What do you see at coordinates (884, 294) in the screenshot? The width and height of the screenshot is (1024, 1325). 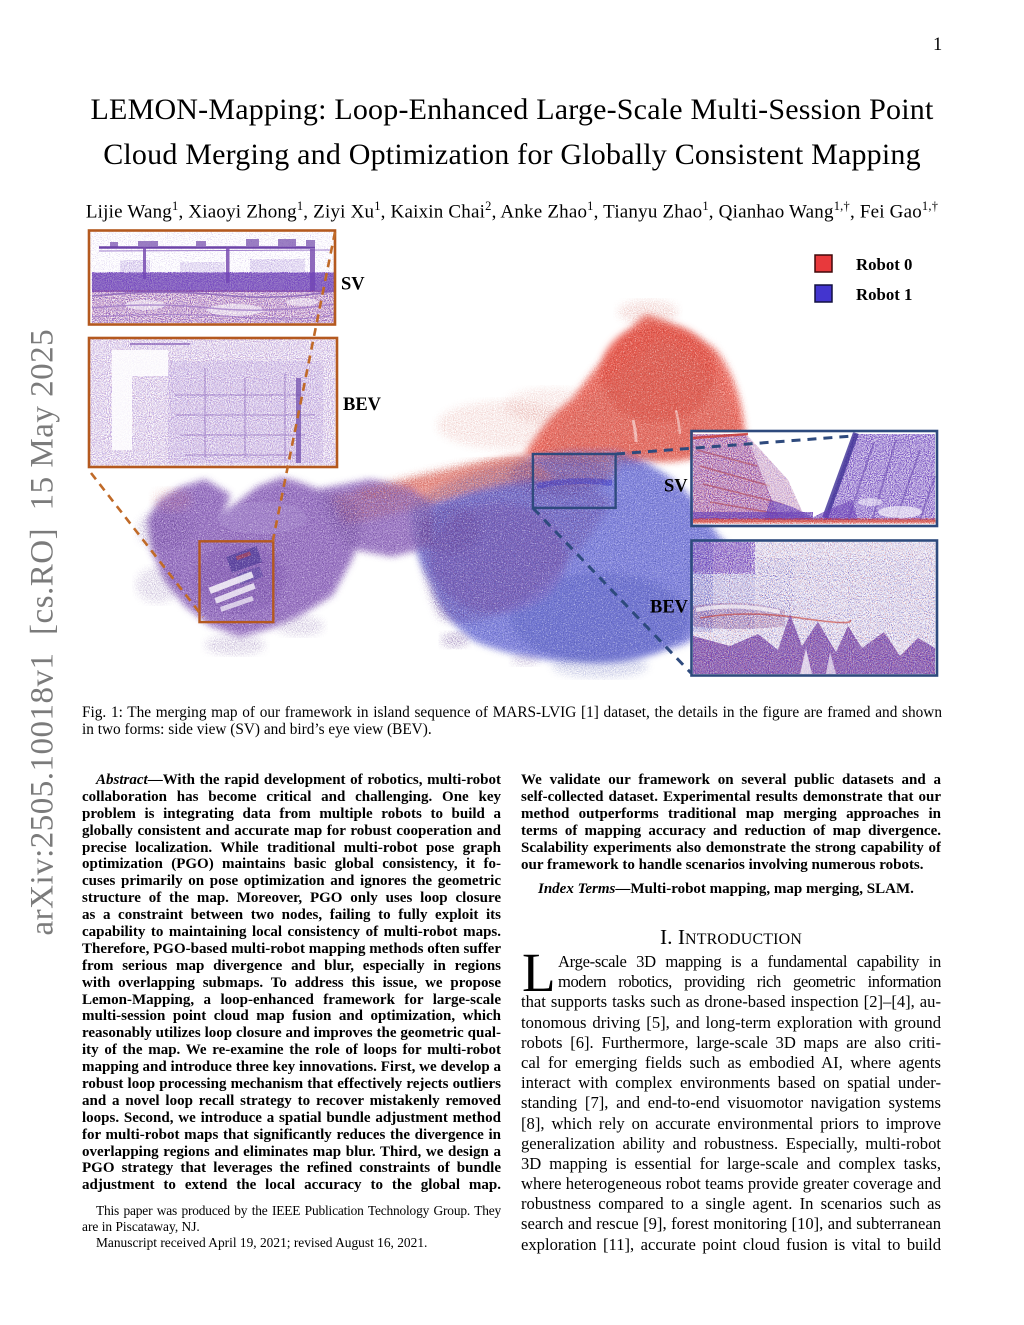 I see `svg-text: Robot 1` at bounding box center [884, 294].